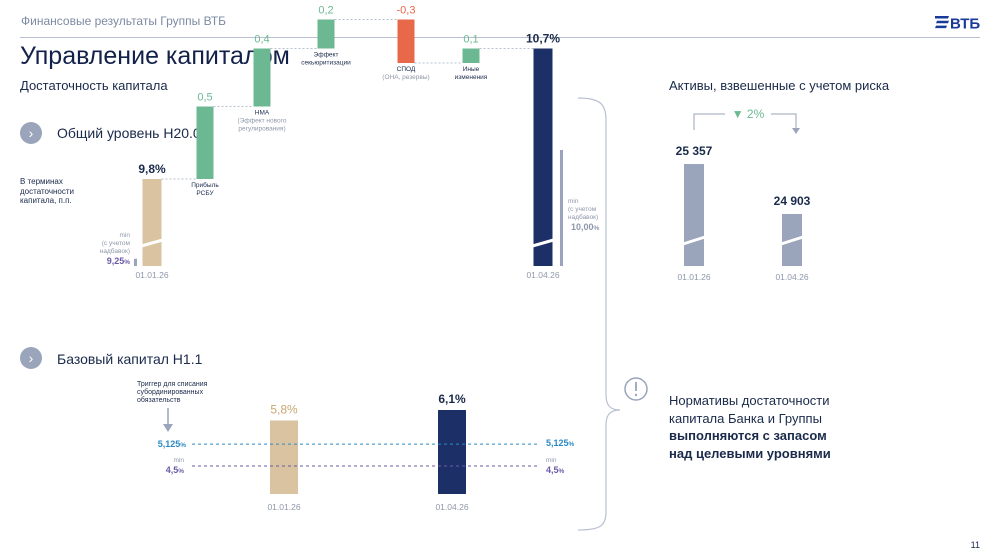 Image resolution: width=1000 pixels, height=560 pixels. I want to click on svg-text: ВТБ, so click(965, 24).